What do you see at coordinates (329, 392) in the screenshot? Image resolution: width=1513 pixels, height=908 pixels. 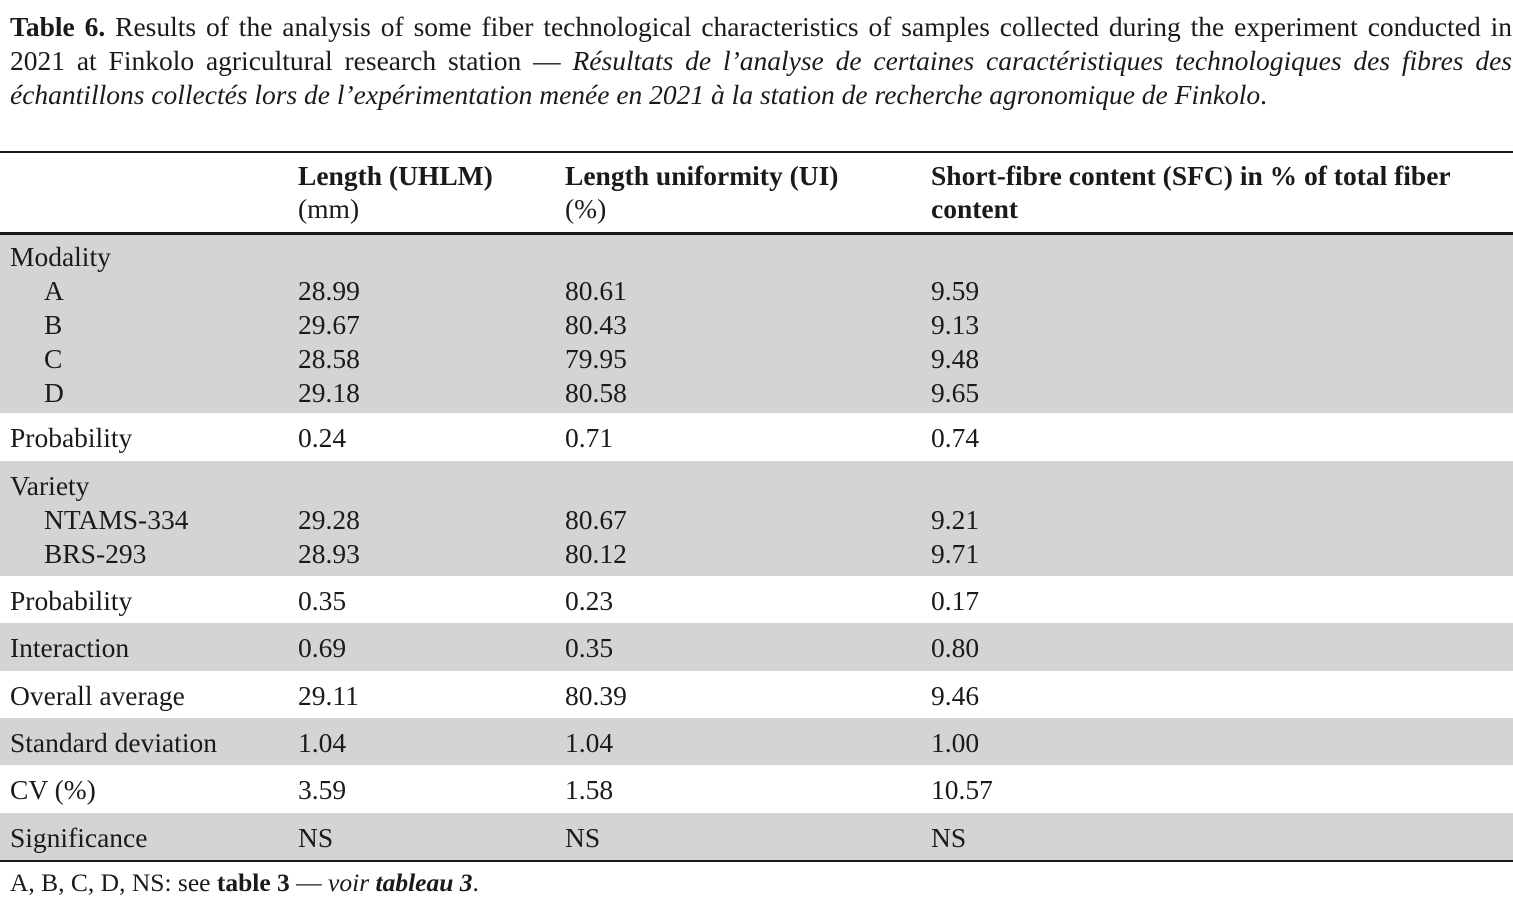 I see `cell-length: 29.18` at bounding box center [329, 392].